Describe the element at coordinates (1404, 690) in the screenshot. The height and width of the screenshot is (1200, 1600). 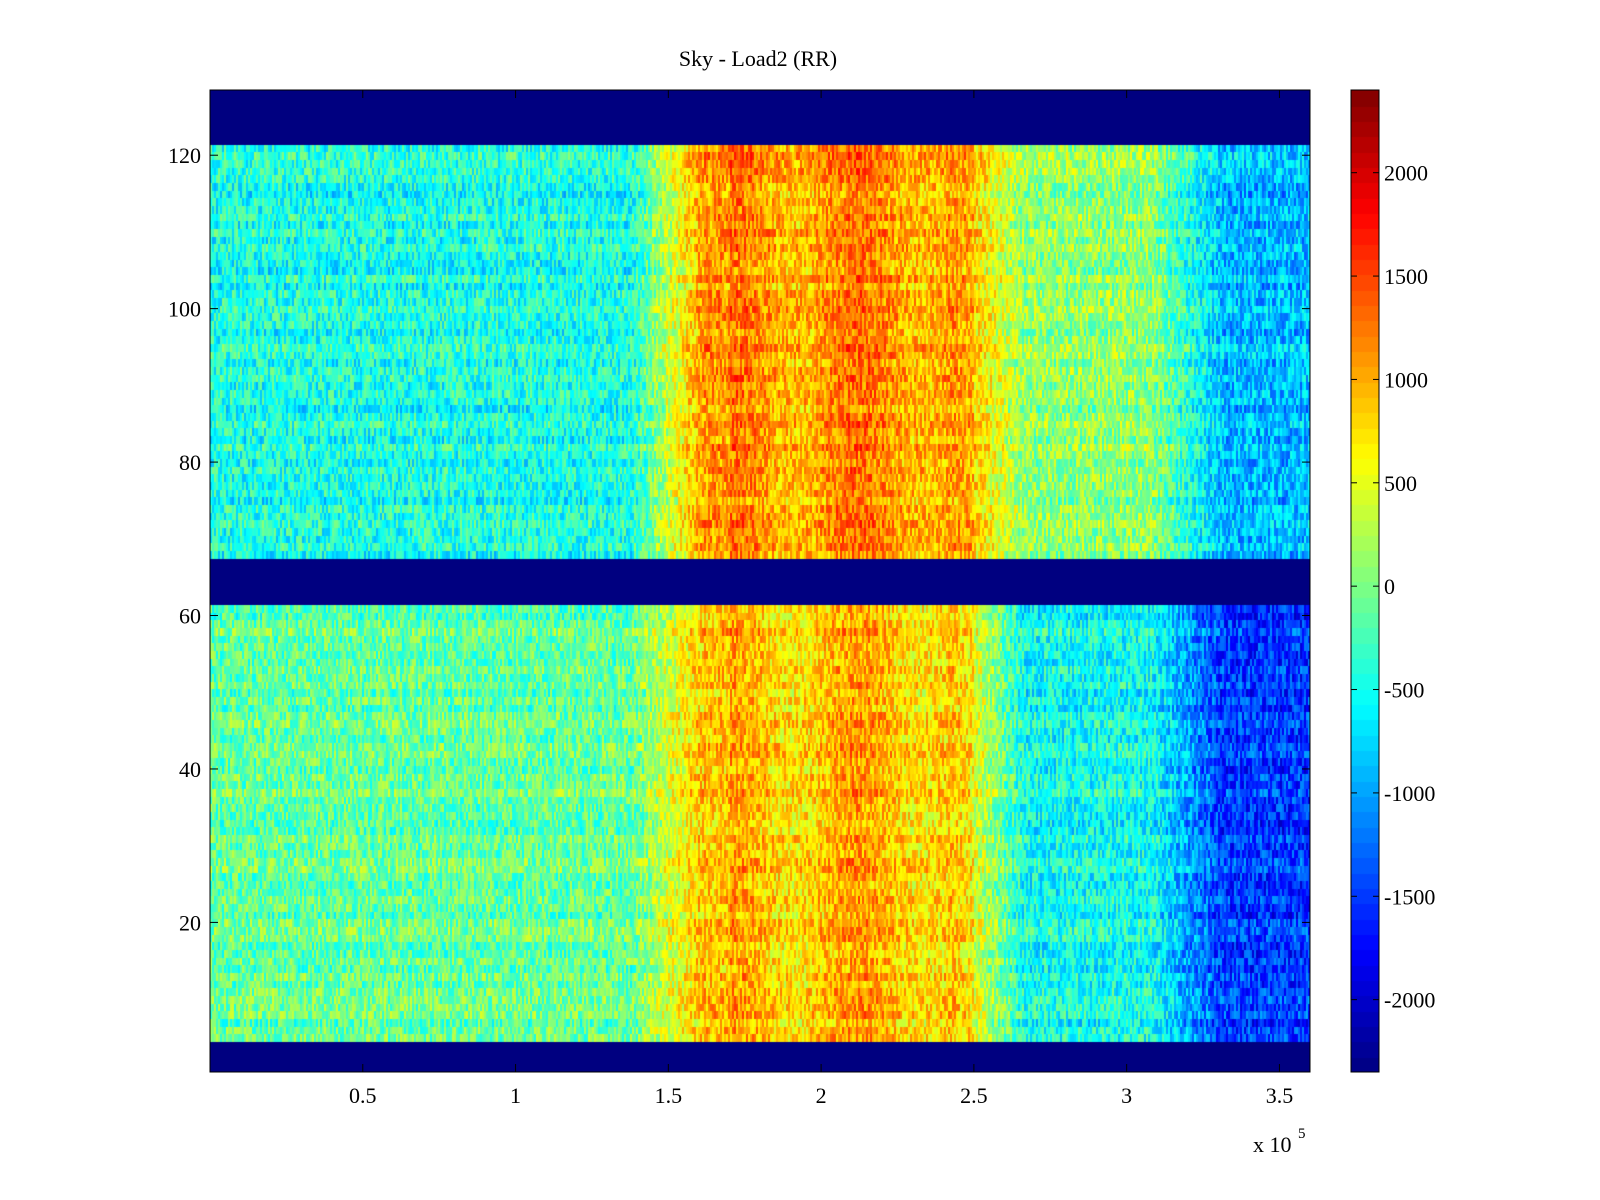
I see `colorbar-tick-label: -500` at that location.